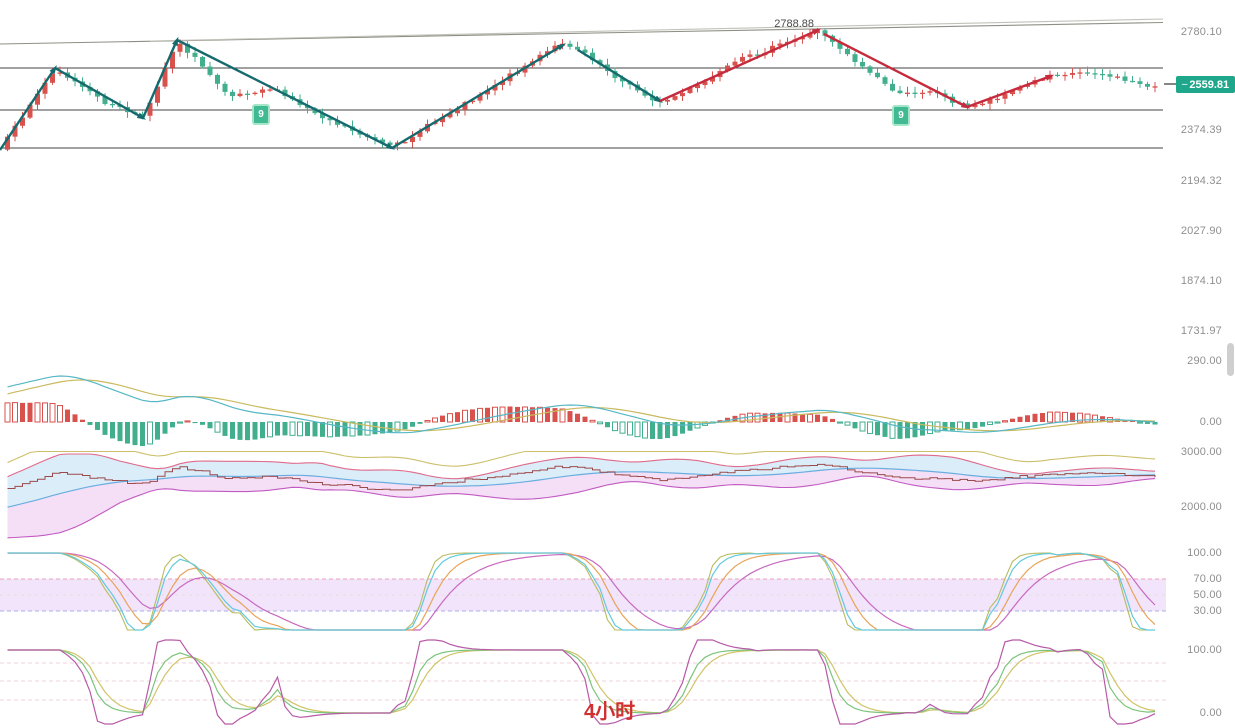 The width and height of the screenshot is (1235, 728). What do you see at coordinates (1201, 281) in the screenshot?
I see `y-axis-label: 1874.10` at bounding box center [1201, 281].